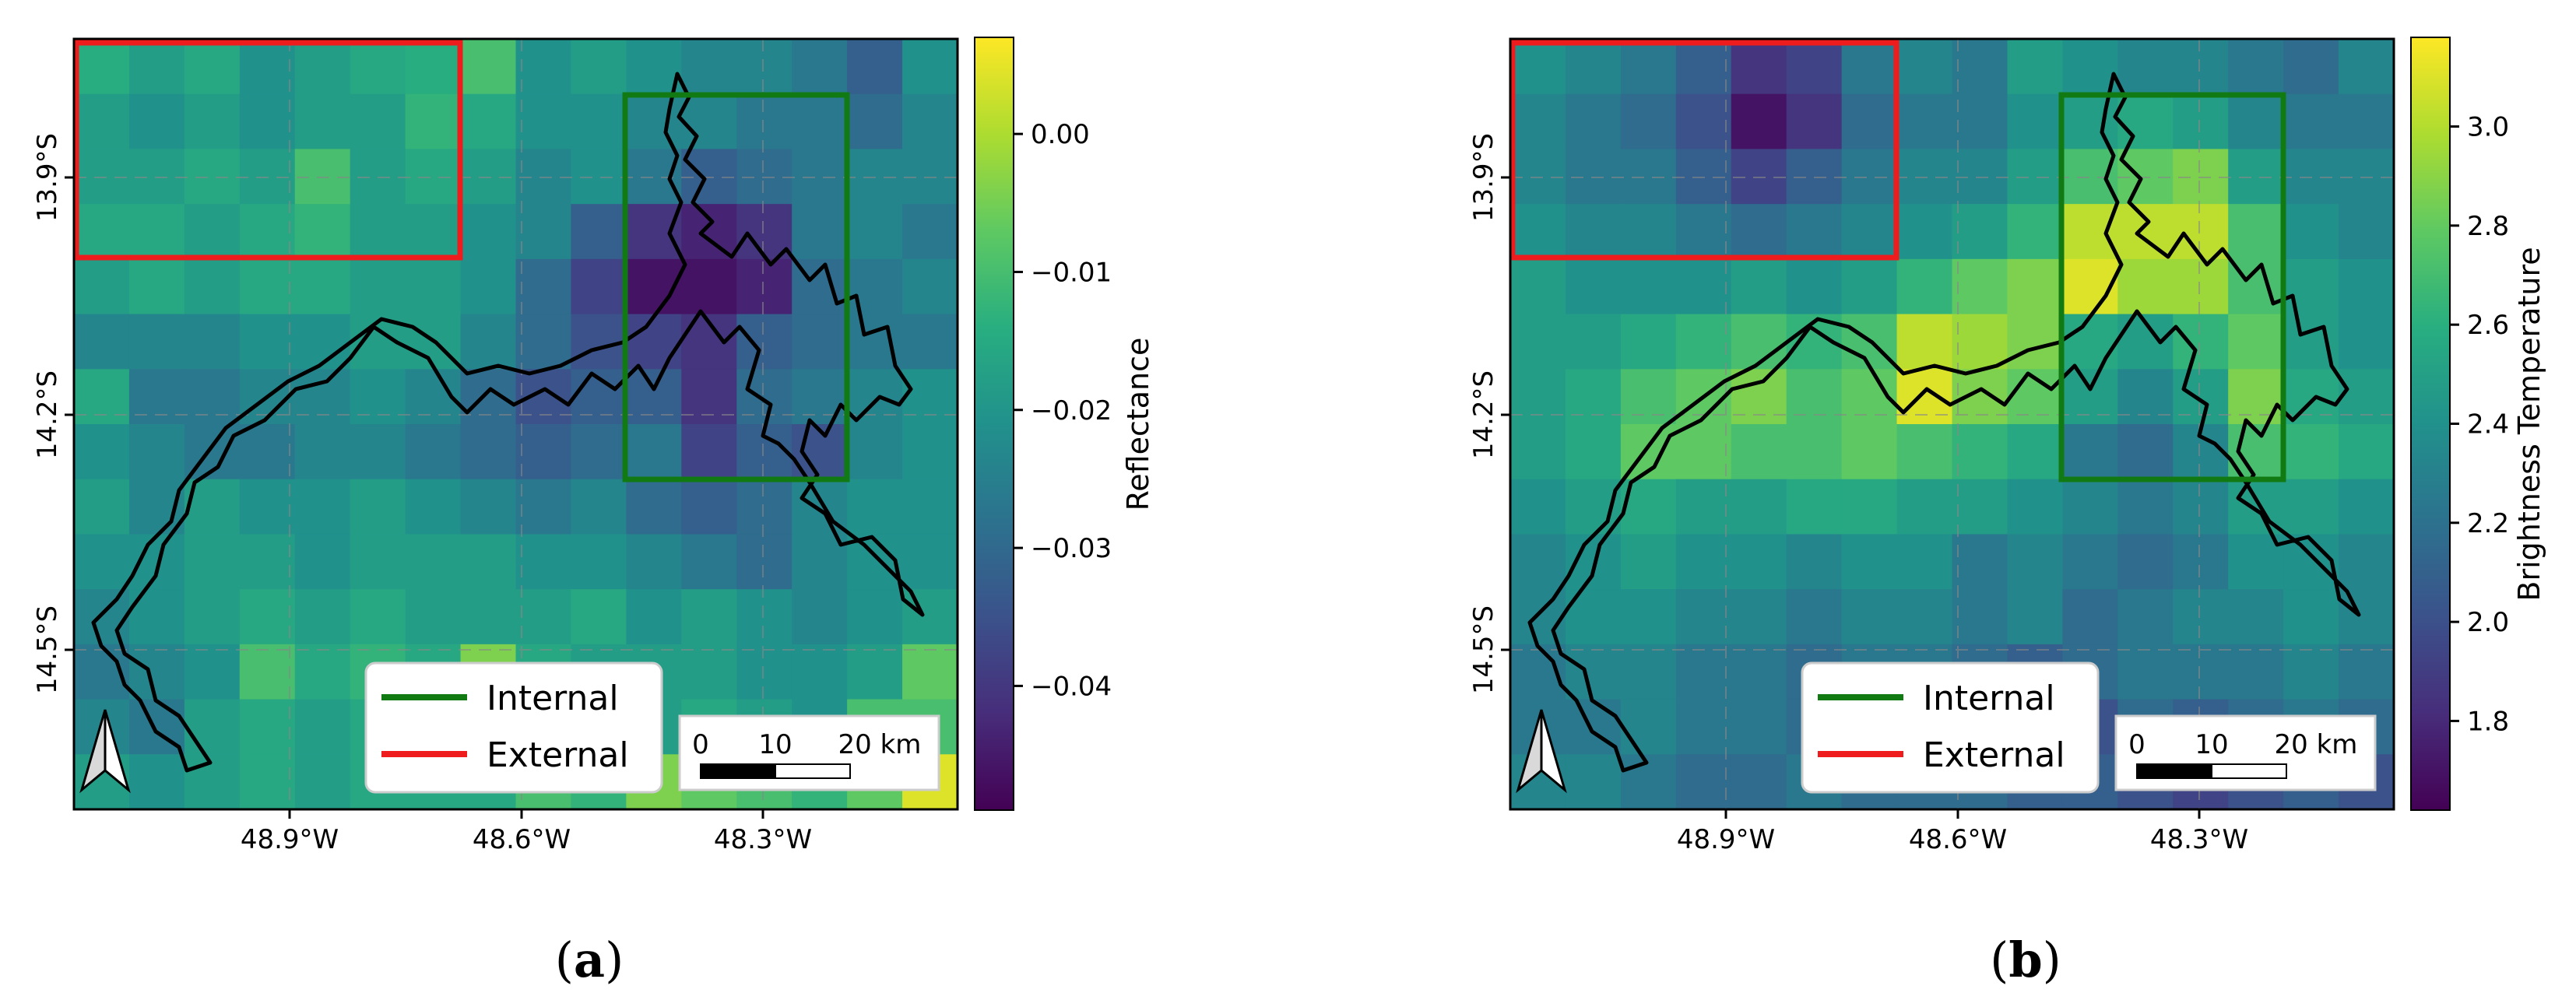  Describe the element at coordinates (2488, 424) in the screenshot. I see `colorbar-tick-label: 2.4` at that location.